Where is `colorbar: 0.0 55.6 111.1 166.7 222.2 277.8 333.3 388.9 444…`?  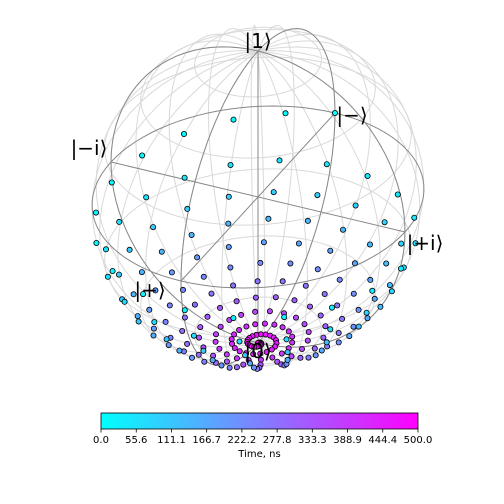
colorbar: 0.0 55.6 111.1 166.7 222.2 277.8 333.3 388.9 444… is located at coordinates (262, 436).